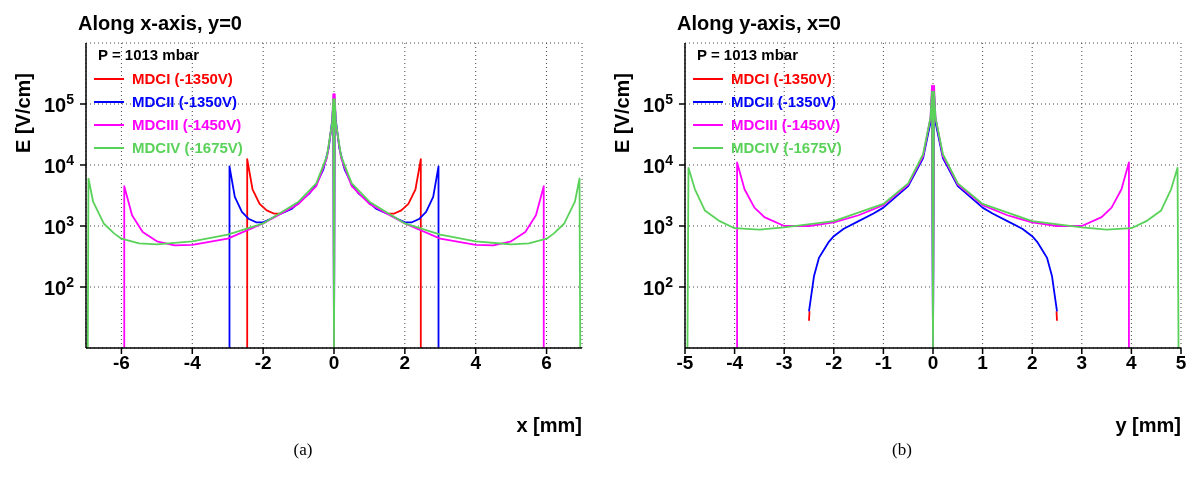 The width and height of the screenshot is (1198, 481). Describe the element at coordinates (902, 450) in the screenshot. I see `text: (b)` at that location.